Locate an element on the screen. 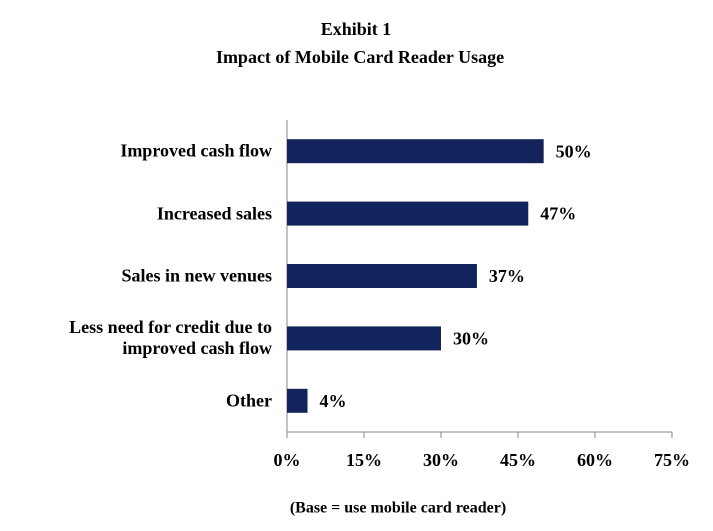  y-tick-label: Other is located at coordinates (249, 400).